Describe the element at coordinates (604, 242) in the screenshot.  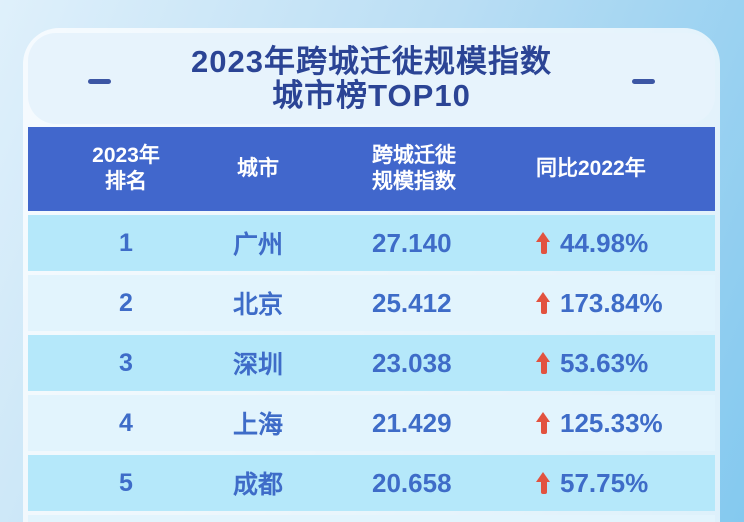
I see `yoy-value: 44.98%` at that location.